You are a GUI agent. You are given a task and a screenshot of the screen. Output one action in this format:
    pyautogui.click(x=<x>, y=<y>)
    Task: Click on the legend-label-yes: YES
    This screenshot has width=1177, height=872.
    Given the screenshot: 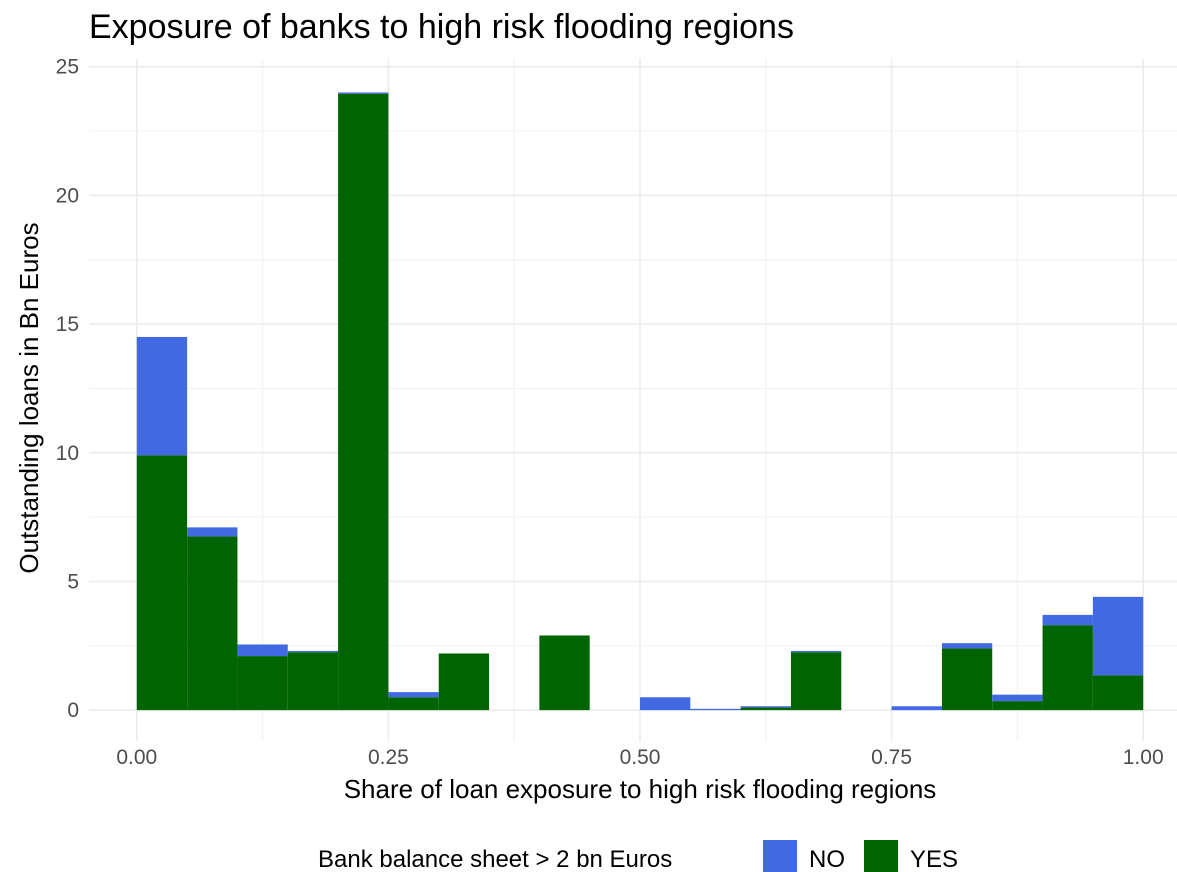 What is the action you would take?
    pyautogui.click(x=934, y=859)
    